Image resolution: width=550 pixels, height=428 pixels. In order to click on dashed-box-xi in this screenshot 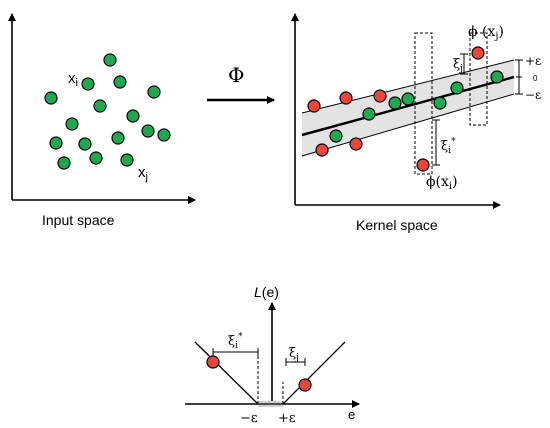, I will do `click(423, 103)`.